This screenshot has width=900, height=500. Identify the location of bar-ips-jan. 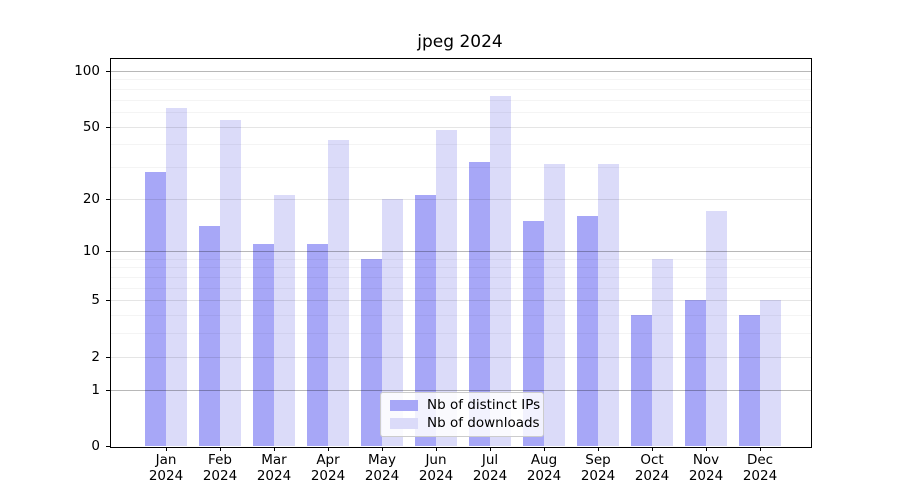
(155, 309).